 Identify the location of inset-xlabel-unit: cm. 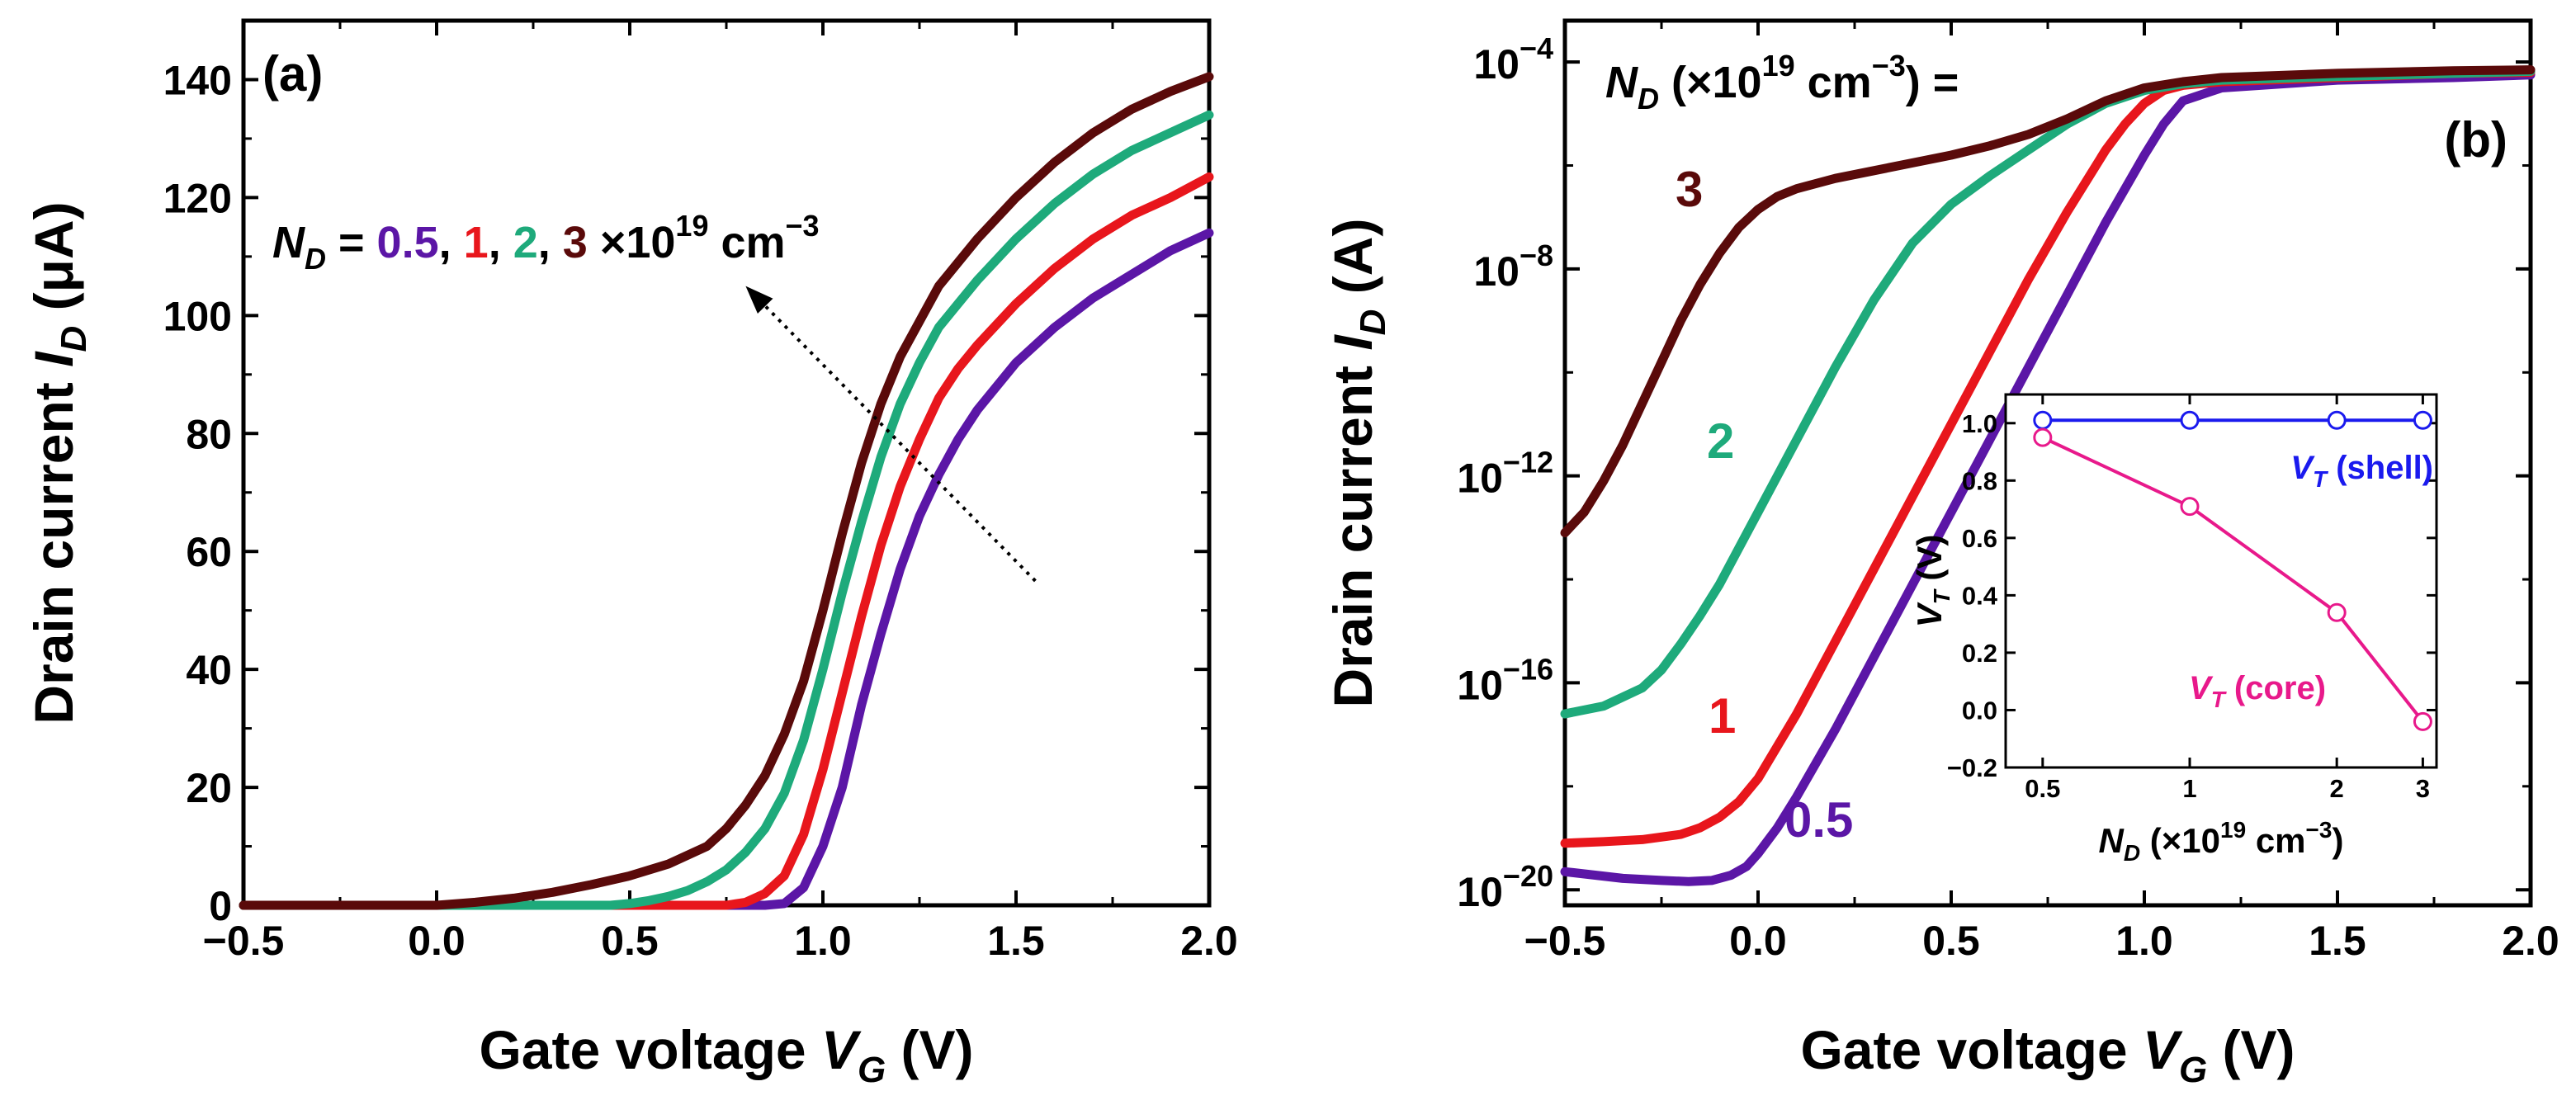
(2275, 840).